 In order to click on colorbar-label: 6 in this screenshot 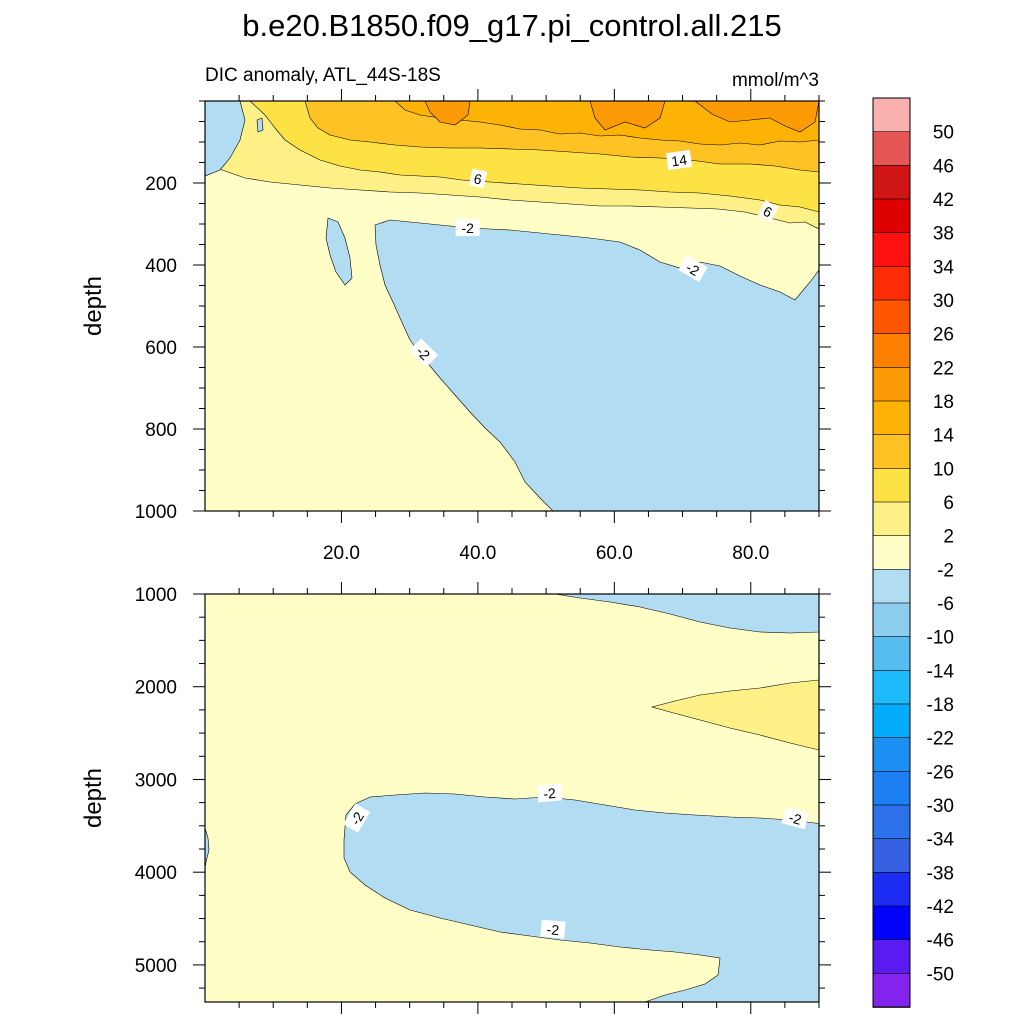, I will do `click(948, 503)`.